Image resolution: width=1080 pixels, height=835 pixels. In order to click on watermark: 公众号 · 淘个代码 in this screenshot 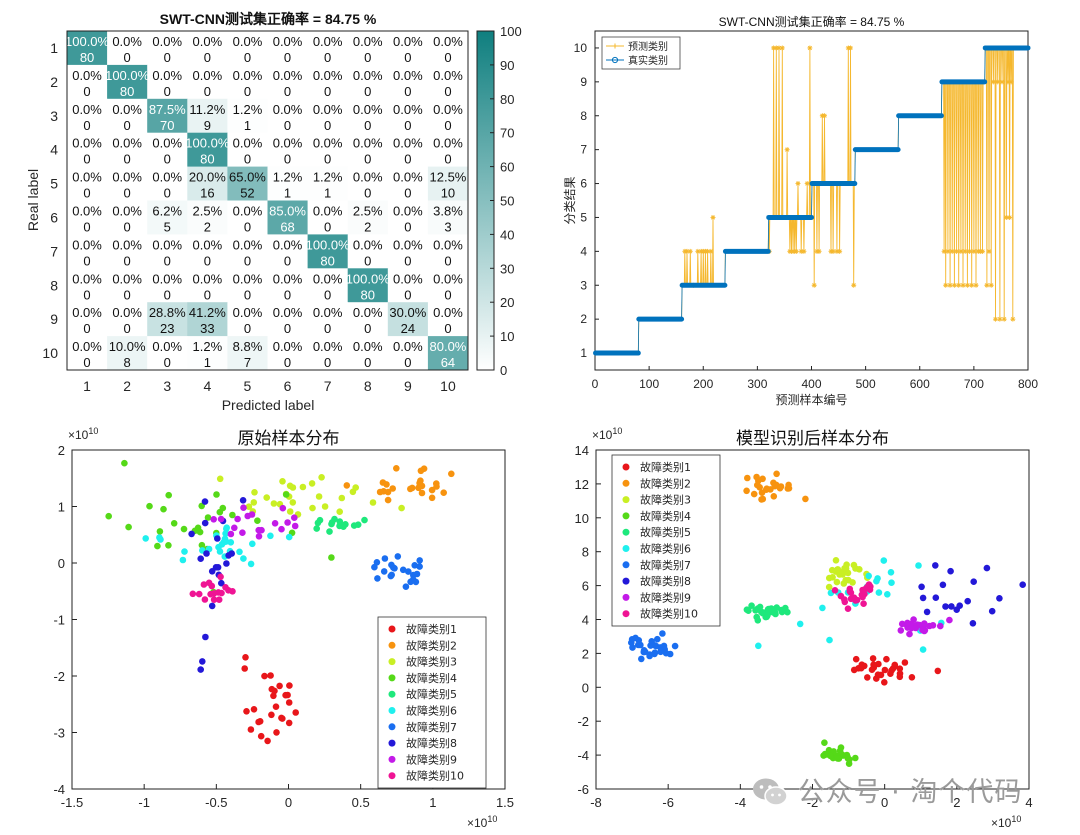, I will do `click(887, 789)`.